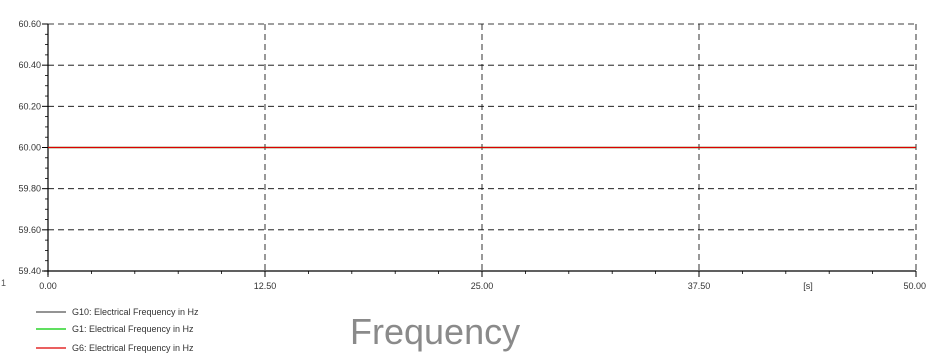  Describe the element at coordinates (435, 331) in the screenshot. I see `chart-caption: Frequency` at that location.